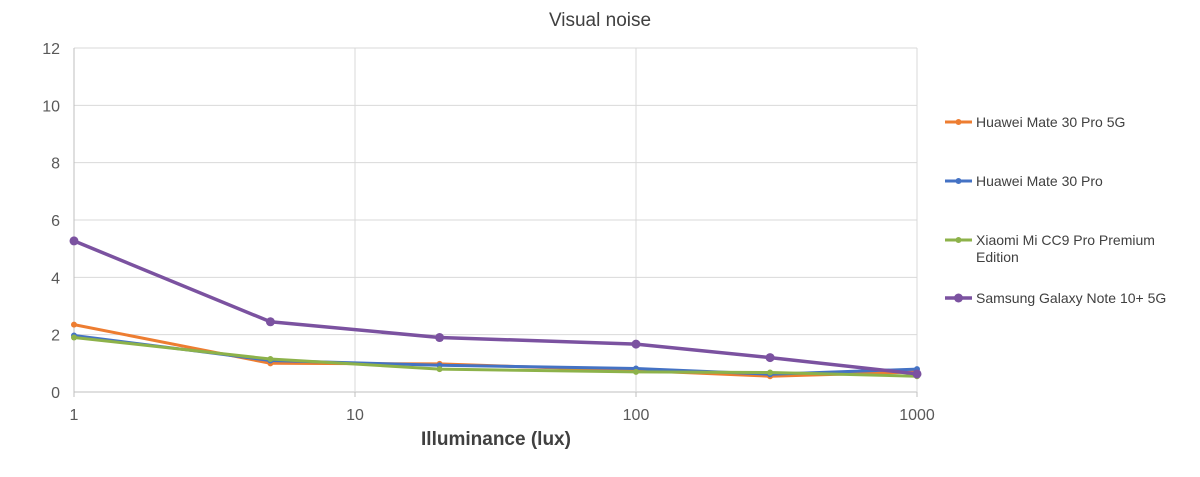 Image resolution: width=1200 pixels, height=477 pixels. What do you see at coordinates (55, 393) in the screenshot?
I see `y-tick-label: 0` at bounding box center [55, 393].